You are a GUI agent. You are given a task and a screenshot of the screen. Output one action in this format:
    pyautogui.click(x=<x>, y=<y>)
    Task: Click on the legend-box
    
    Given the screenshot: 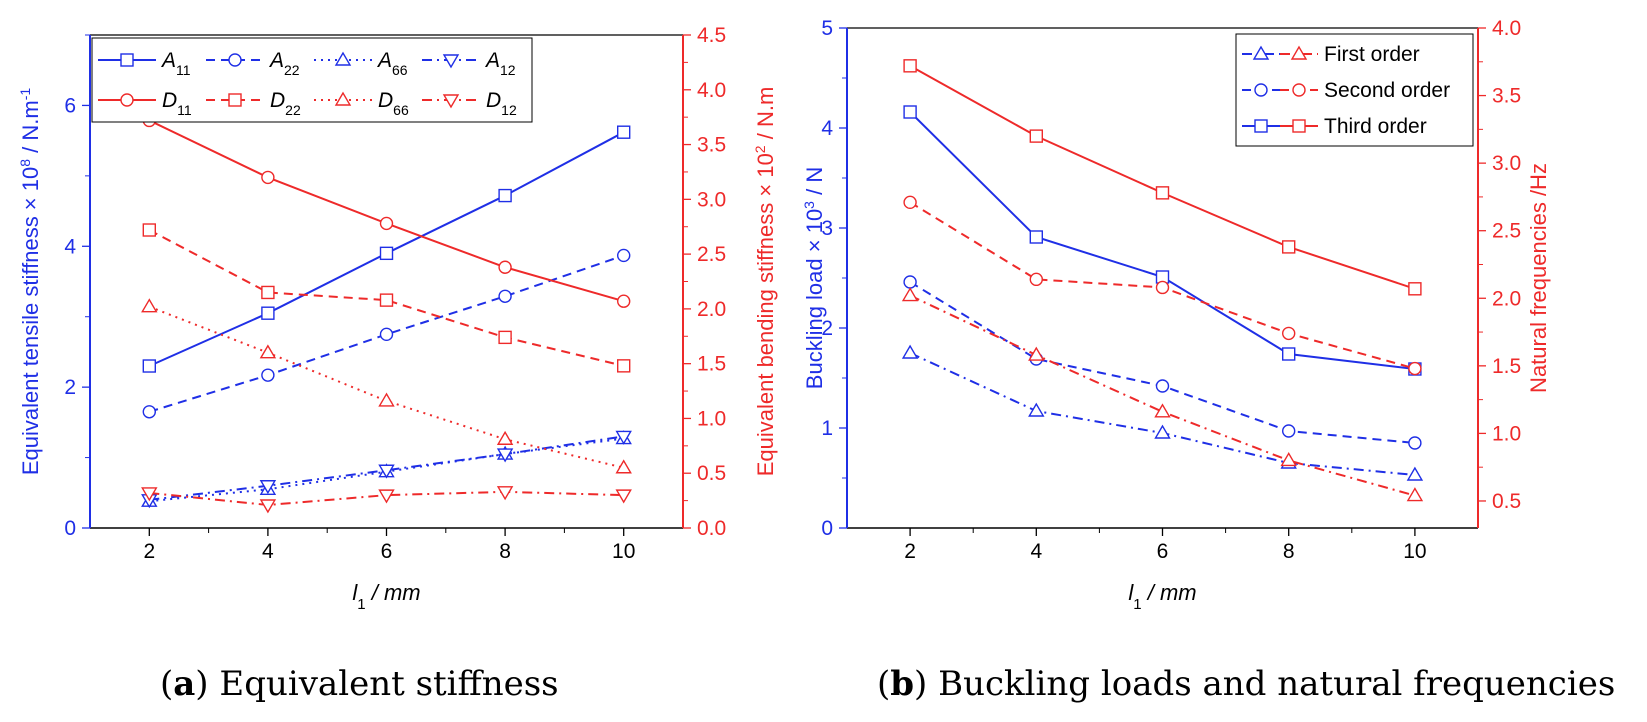 What is the action you would take?
    pyautogui.click(x=312, y=80)
    